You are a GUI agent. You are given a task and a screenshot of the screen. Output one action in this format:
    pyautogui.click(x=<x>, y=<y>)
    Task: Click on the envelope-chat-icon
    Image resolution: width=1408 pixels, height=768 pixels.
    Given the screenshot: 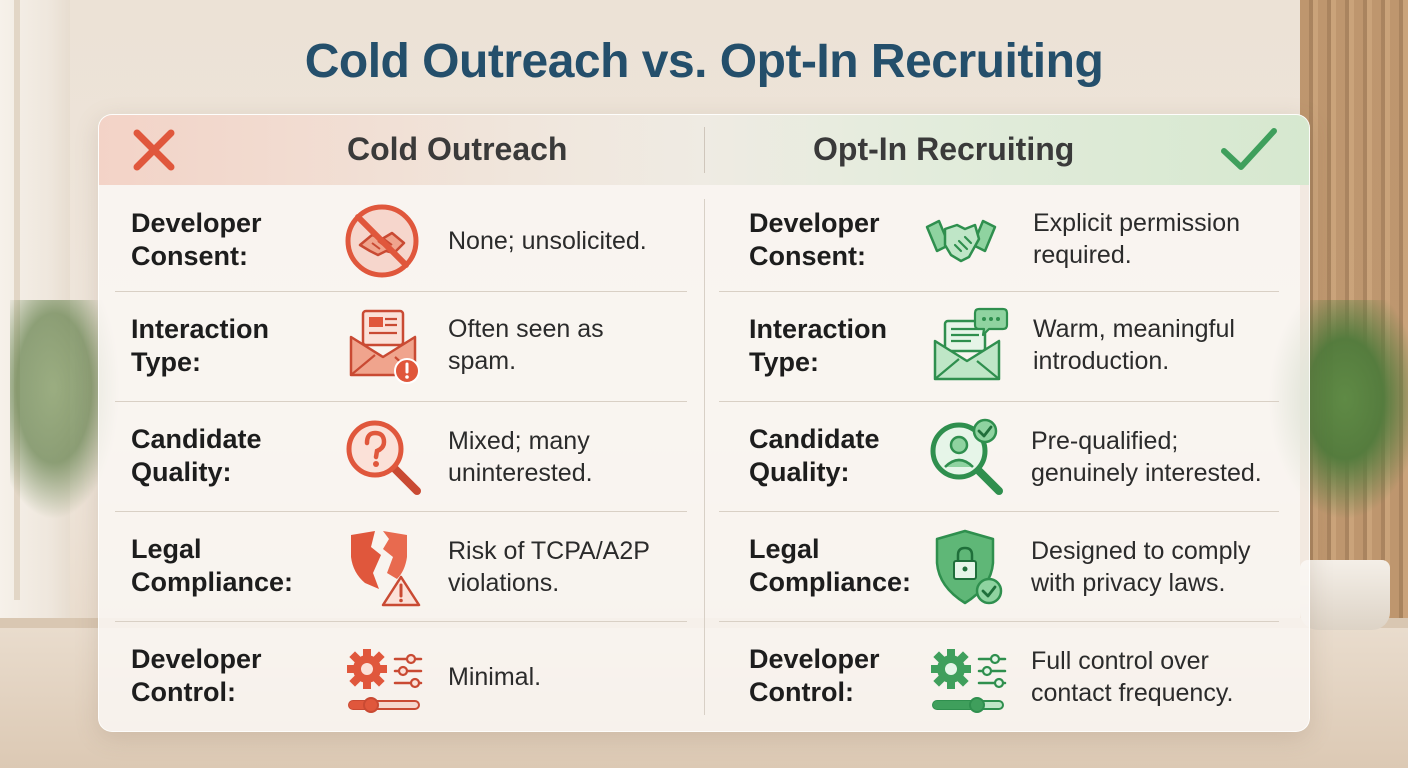 What is the action you would take?
    pyautogui.click(x=971, y=344)
    